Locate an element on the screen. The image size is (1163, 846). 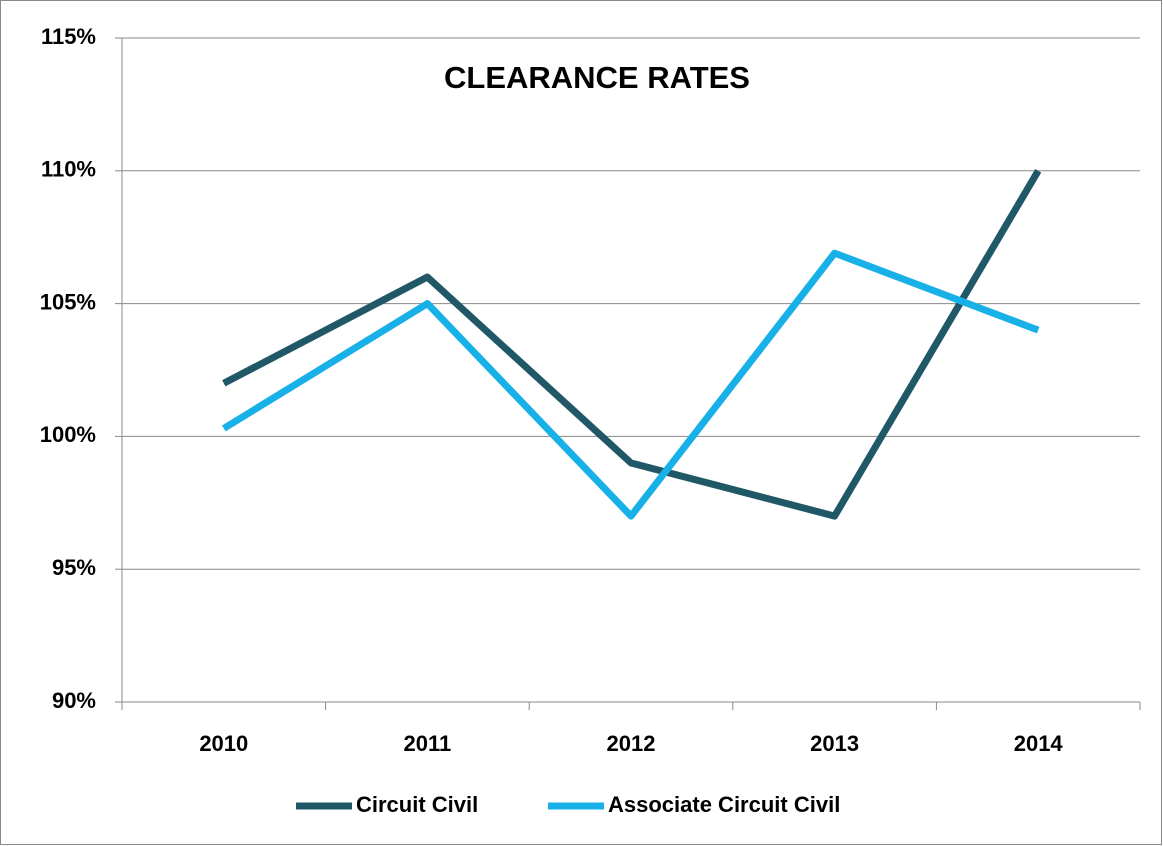
y-tick-label: 95% is located at coordinates (74, 567).